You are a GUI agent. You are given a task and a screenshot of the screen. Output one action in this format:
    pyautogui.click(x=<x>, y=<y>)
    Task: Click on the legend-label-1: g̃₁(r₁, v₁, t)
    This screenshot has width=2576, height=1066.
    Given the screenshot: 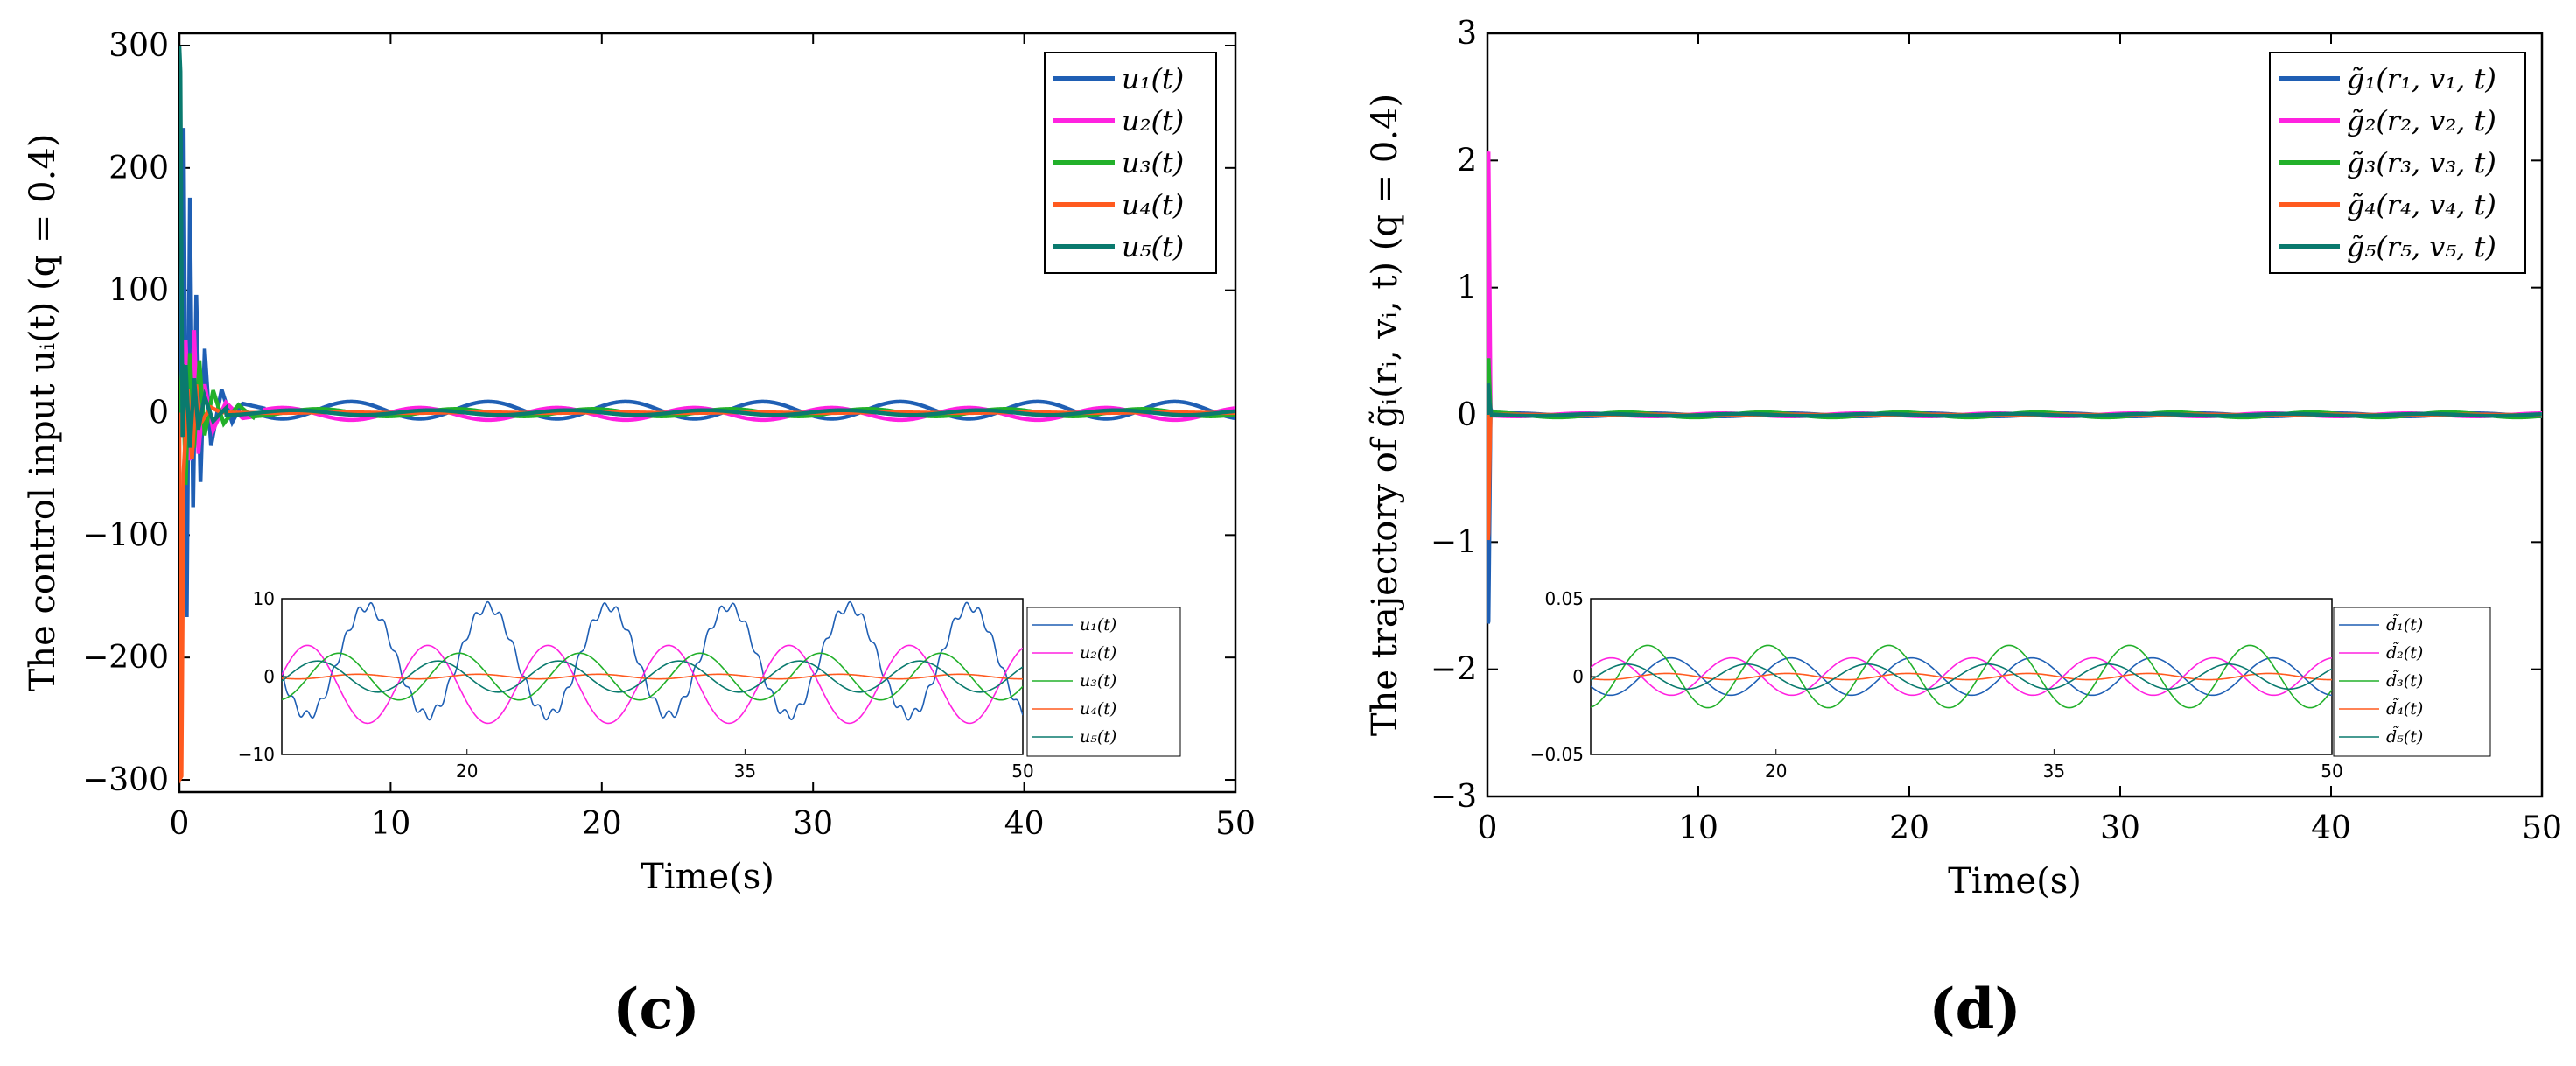 What is the action you would take?
    pyautogui.click(x=2421, y=79)
    